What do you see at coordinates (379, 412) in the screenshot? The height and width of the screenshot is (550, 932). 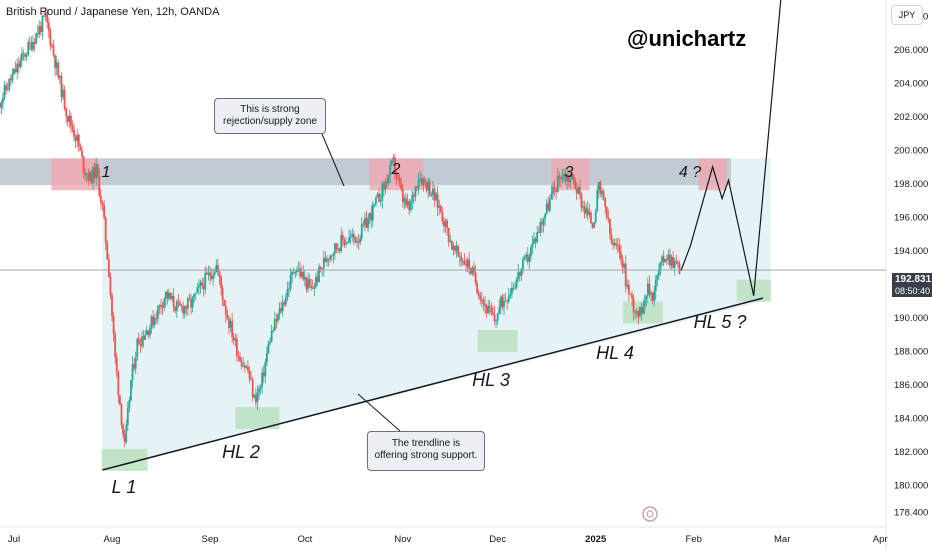 I see `trendline-note-pointer` at bounding box center [379, 412].